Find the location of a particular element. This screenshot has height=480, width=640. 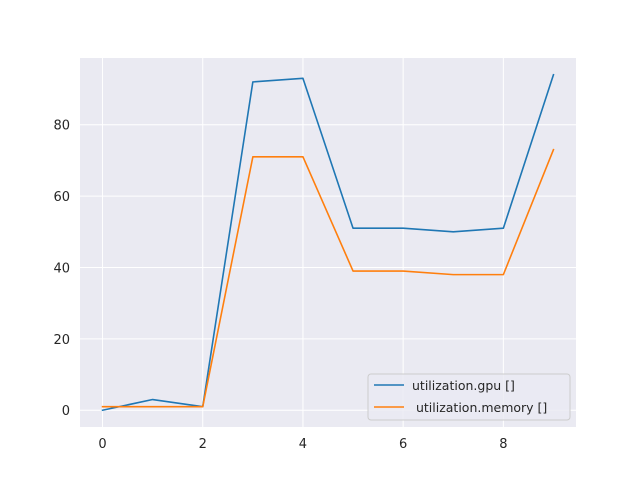

x-tick-label: 6 is located at coordinates (403, 444).